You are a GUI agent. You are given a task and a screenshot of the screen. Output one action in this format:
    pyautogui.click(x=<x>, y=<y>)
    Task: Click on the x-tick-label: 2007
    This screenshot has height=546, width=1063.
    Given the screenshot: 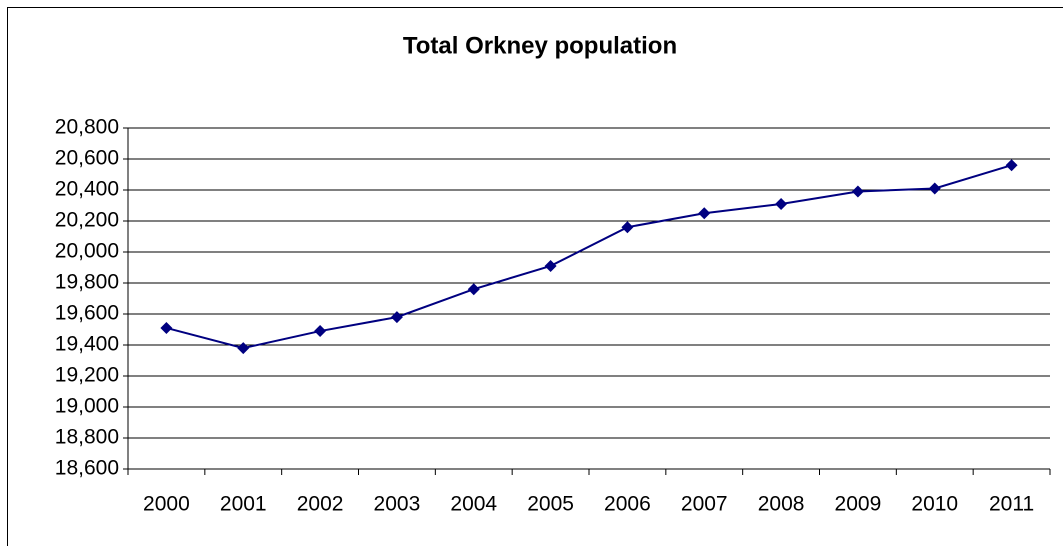 What is the action you would take?
    pyautogui.click(x=704, y=504)
    